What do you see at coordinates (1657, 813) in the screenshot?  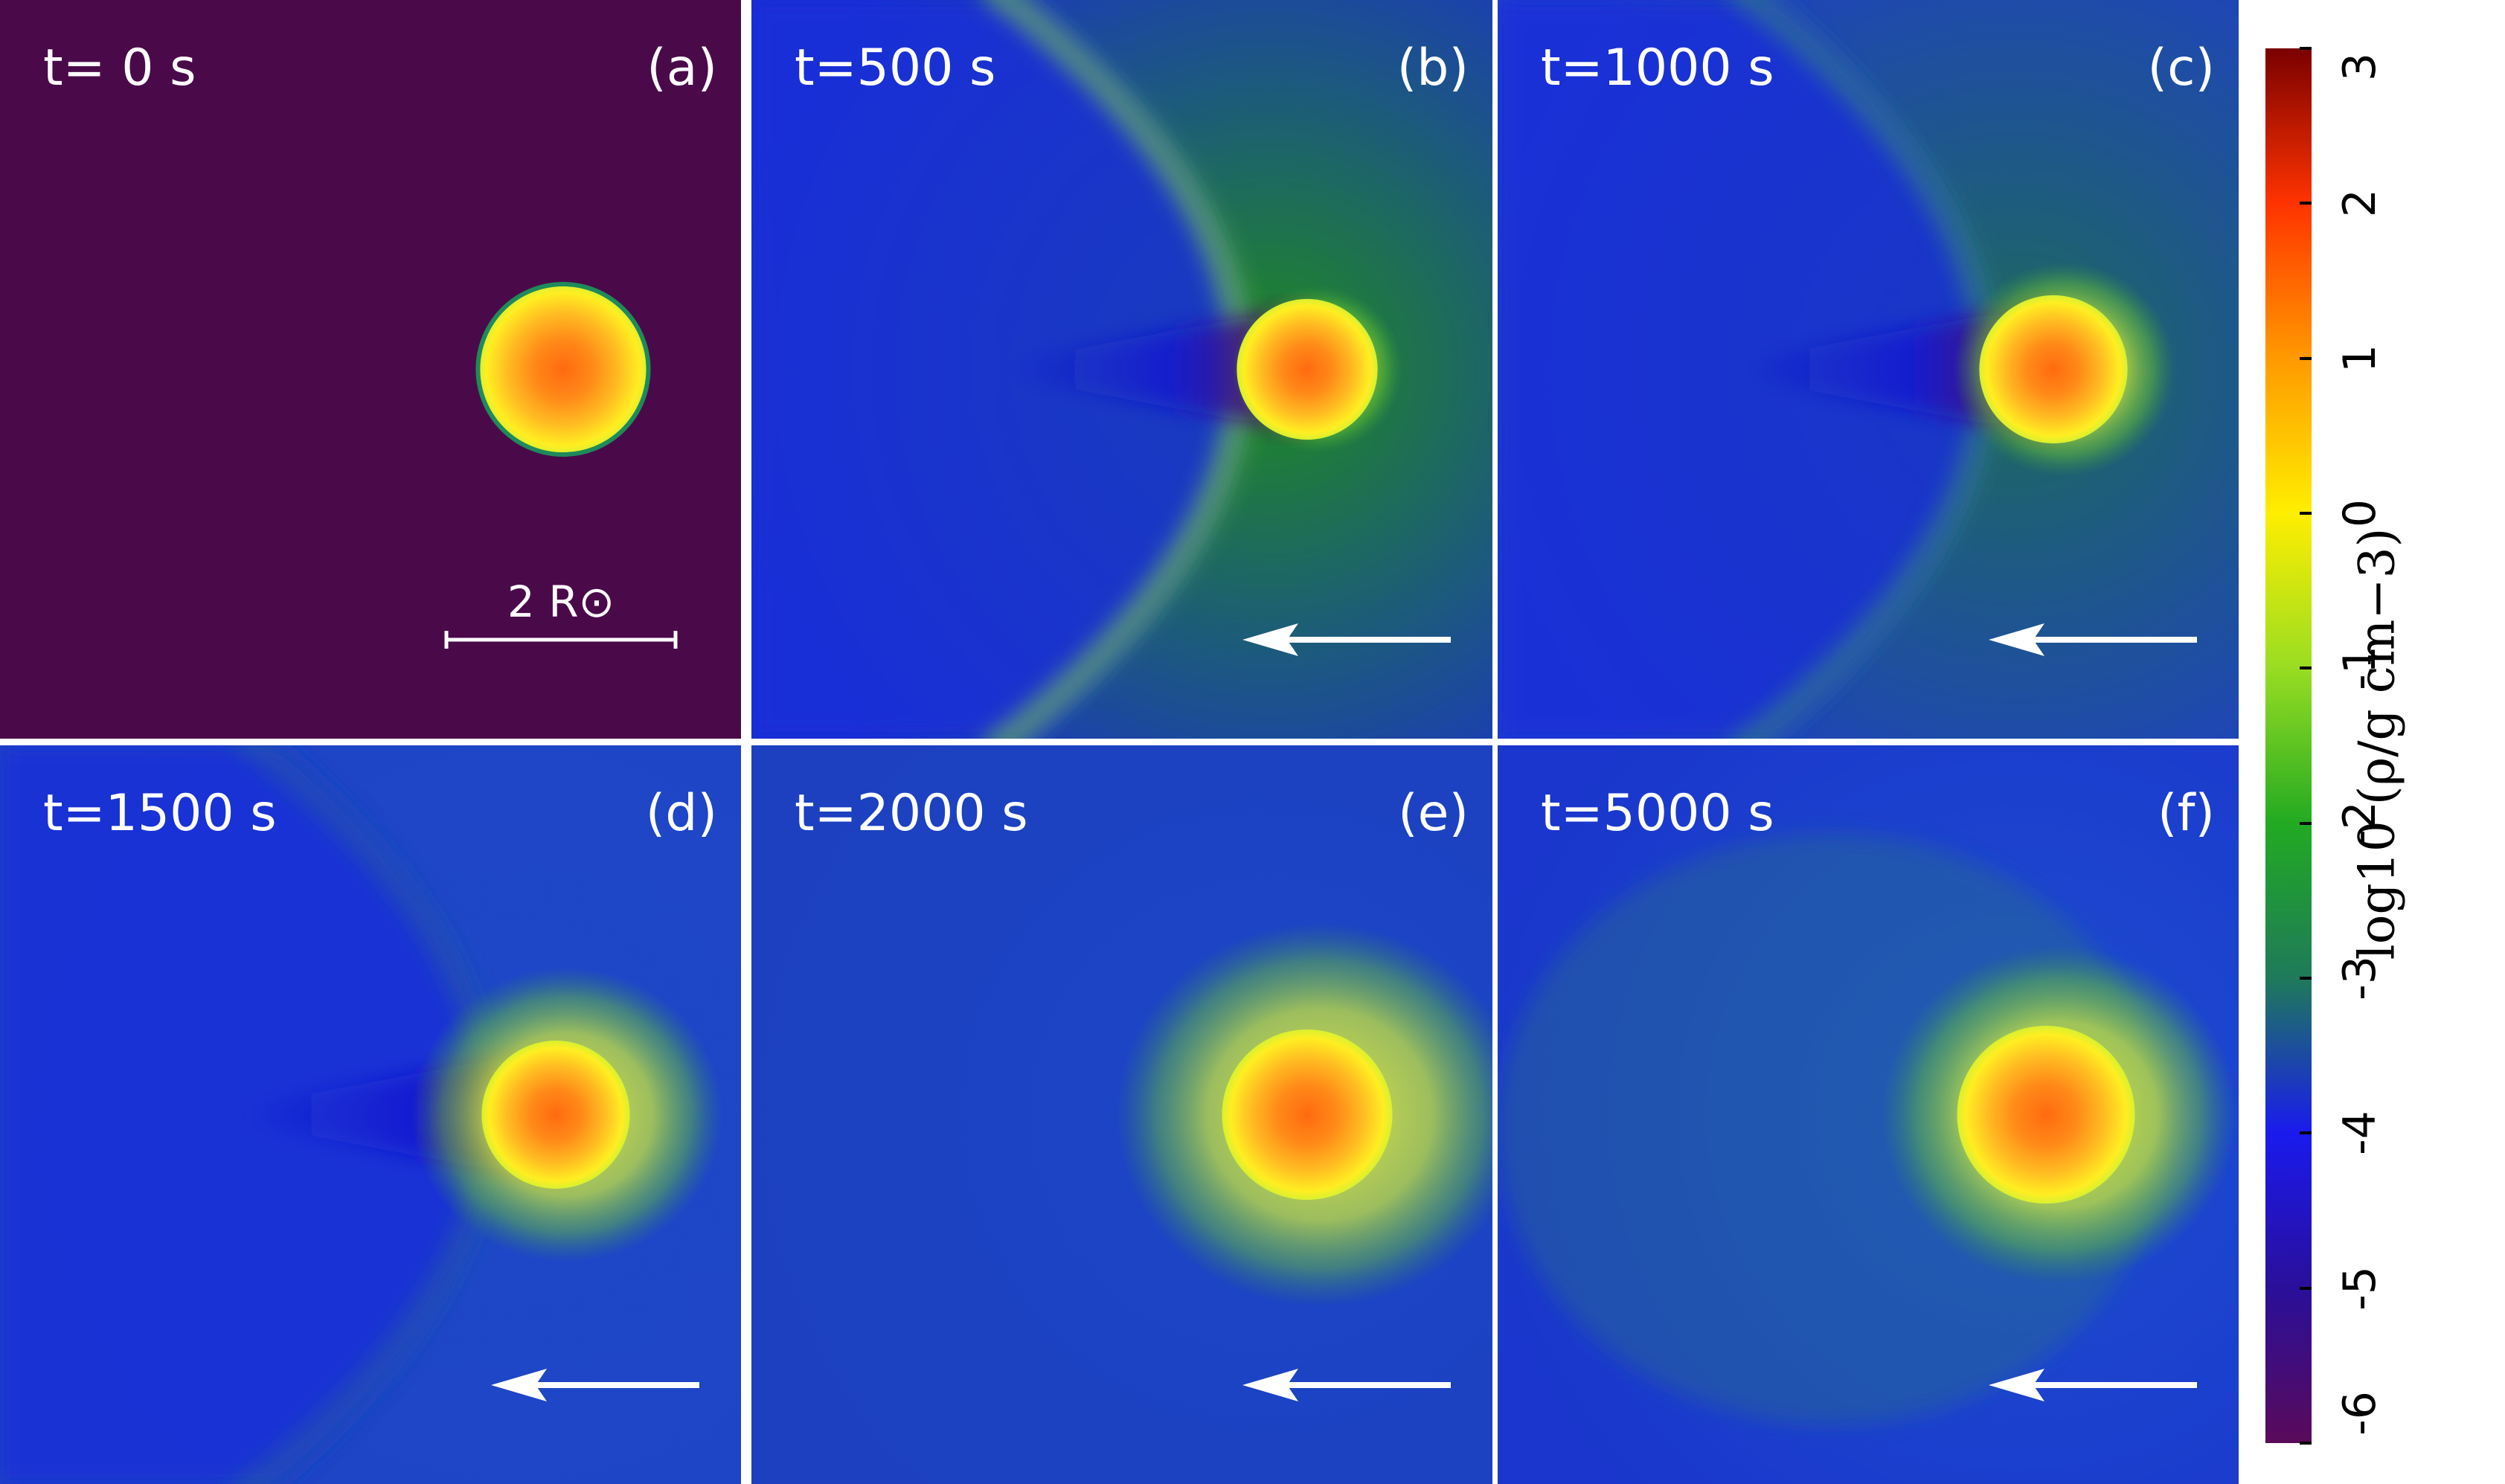 I see `panel-time-label: t=5000 s` at bounding box center [1657, 813].